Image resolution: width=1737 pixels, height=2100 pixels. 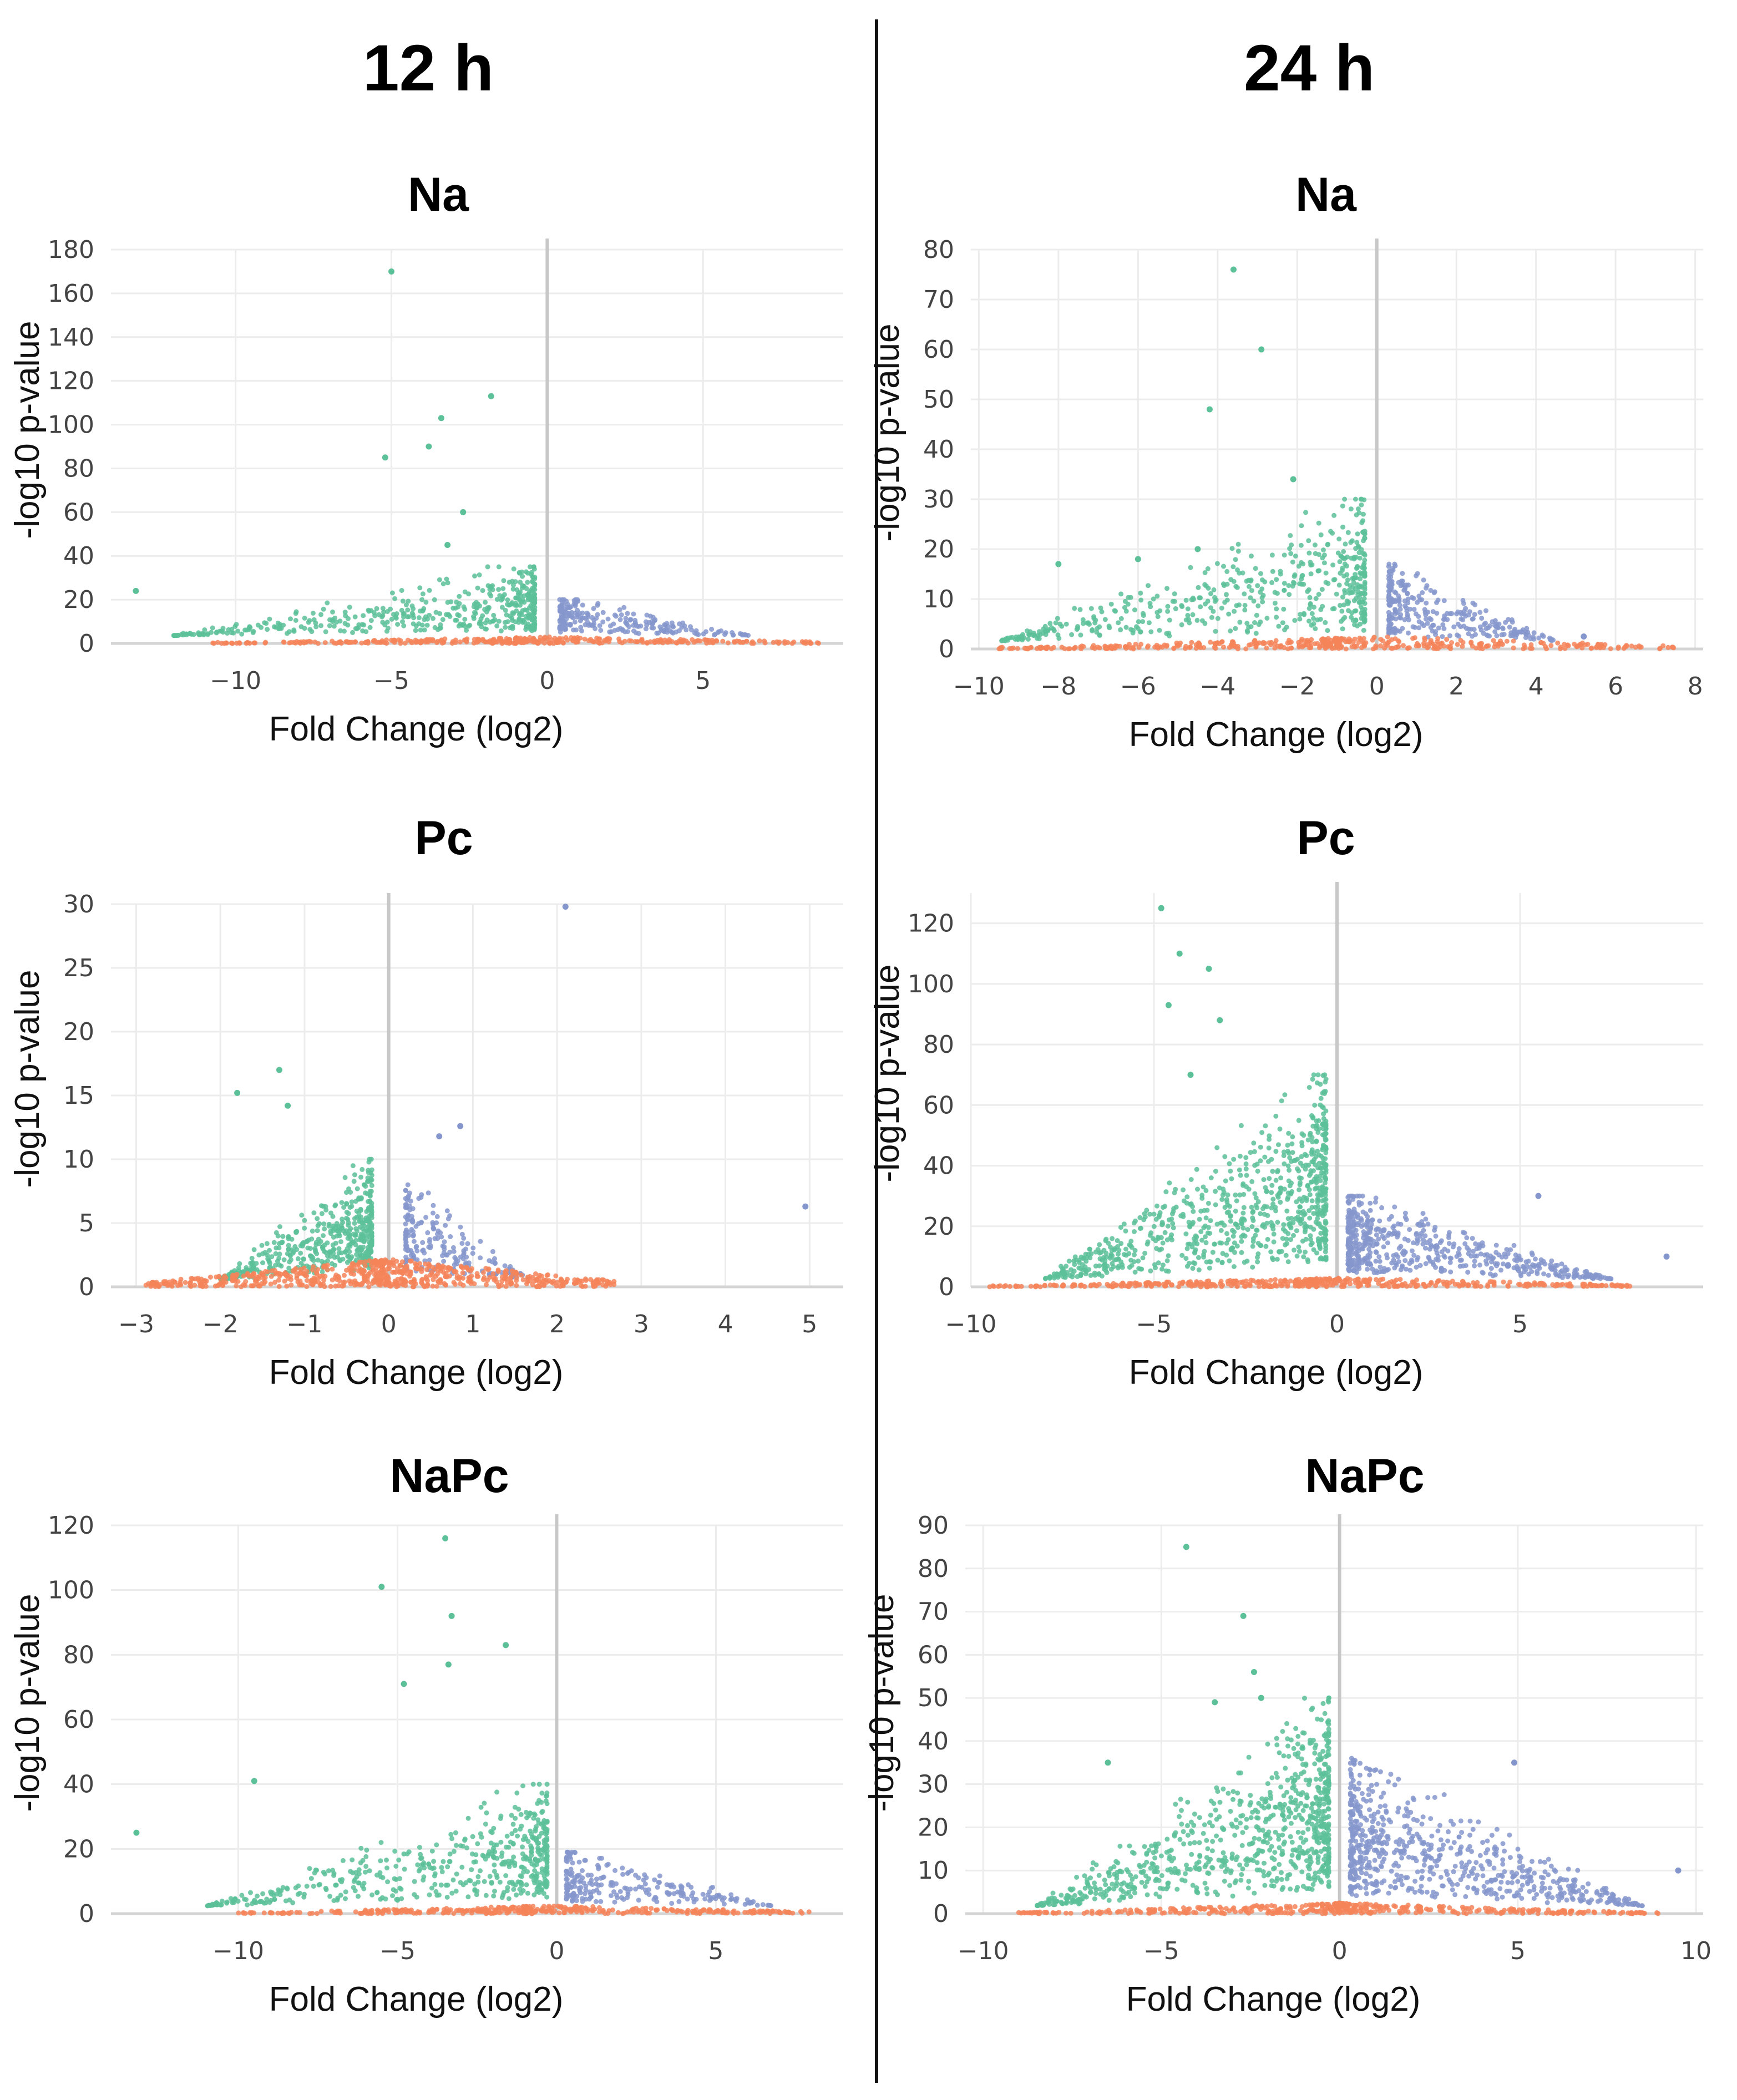 I want to click on outlier-point, so click(x=288, y=1105).